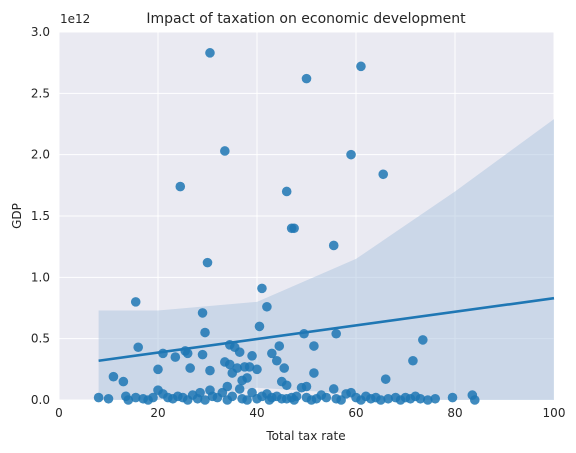 This screenshot has height=453, width=576. I want to click on y-tick-label: 1.0, so click(40, 277).